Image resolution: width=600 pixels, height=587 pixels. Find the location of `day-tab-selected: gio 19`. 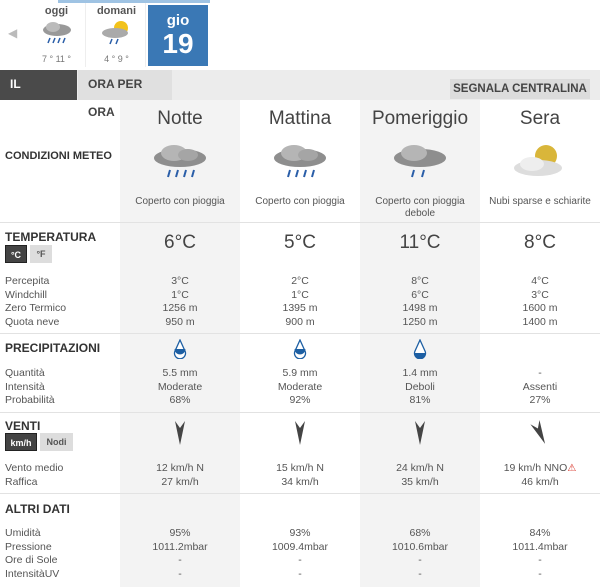

day-tab-selected: gio 19 is located at coordinates (178, 35).